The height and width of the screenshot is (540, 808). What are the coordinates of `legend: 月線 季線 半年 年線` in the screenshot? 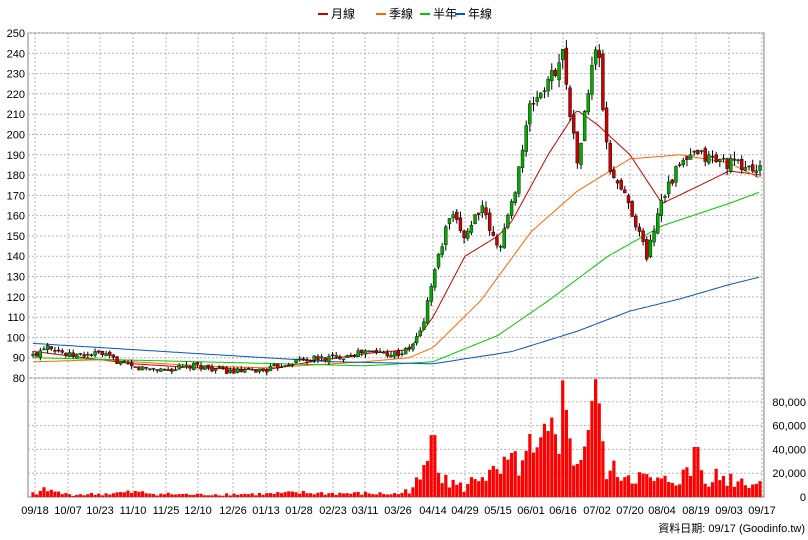 It's located at (405, 13).